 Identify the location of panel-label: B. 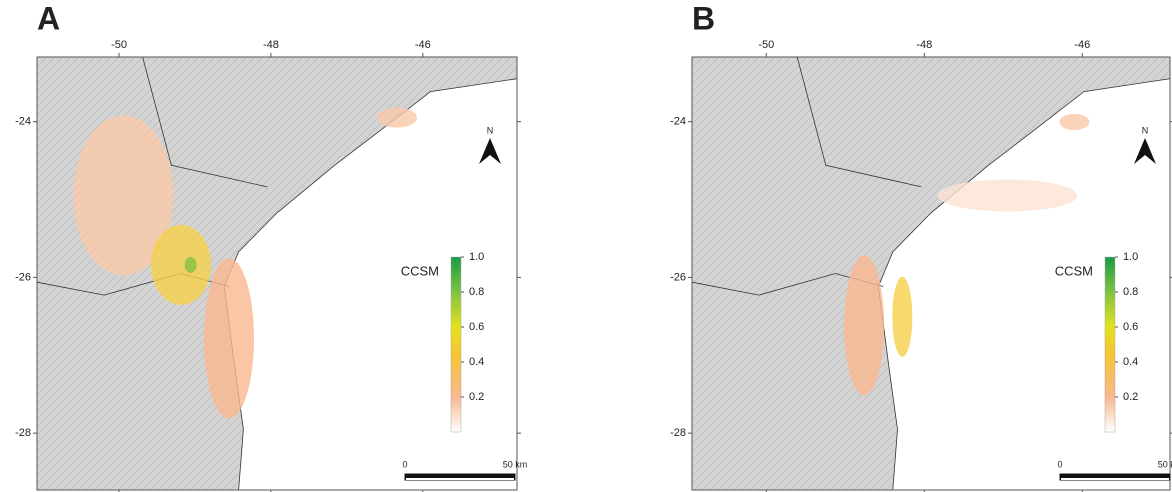
(703, 18).